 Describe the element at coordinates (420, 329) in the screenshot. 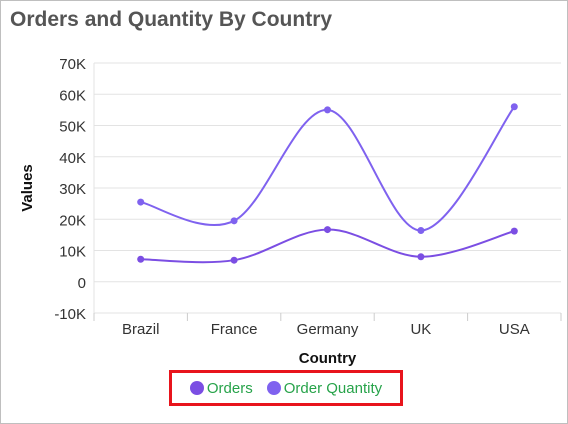

I see `x-tick-label: UK` at that location.